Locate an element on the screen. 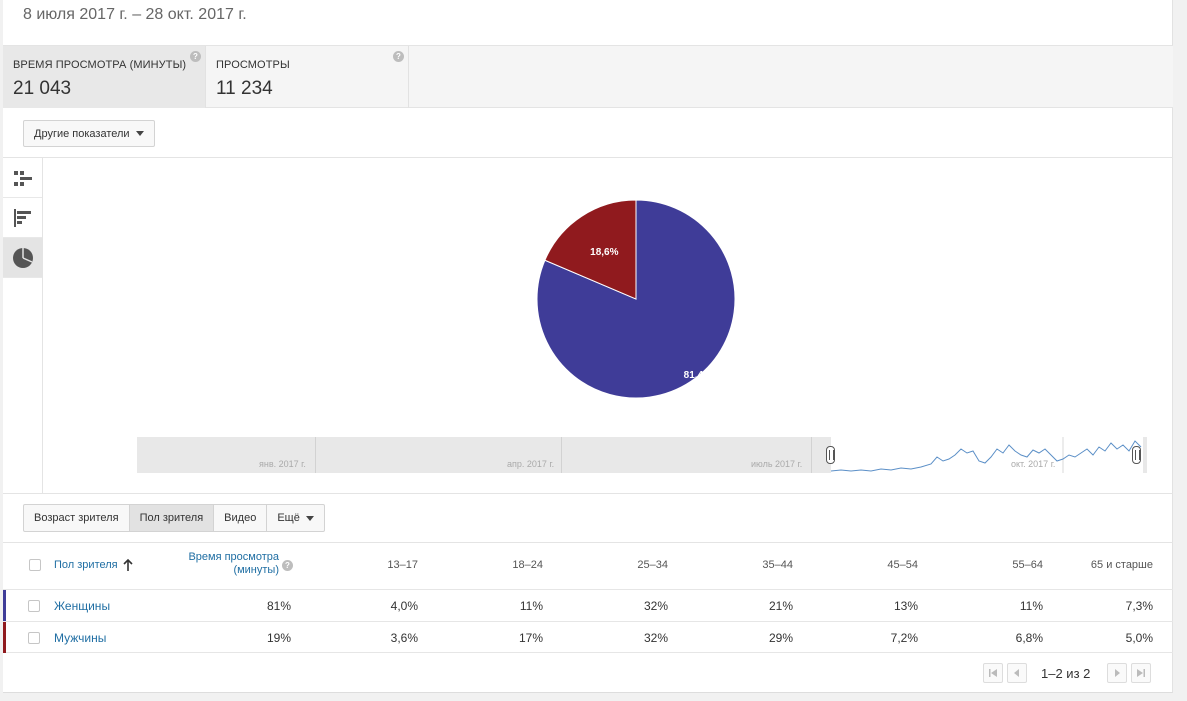 The width and height of the screenshot is (1187, 701). pie-chart-icon is located at coordinates (22, 257).